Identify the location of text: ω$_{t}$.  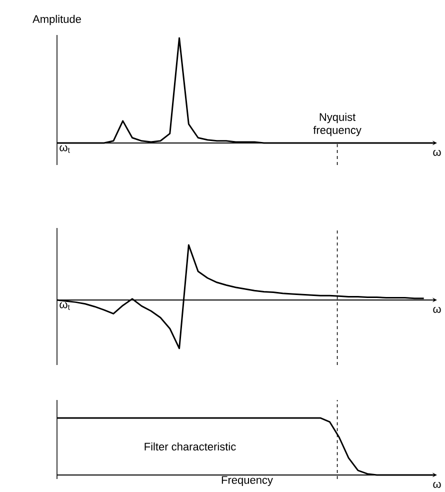
(65, 149).